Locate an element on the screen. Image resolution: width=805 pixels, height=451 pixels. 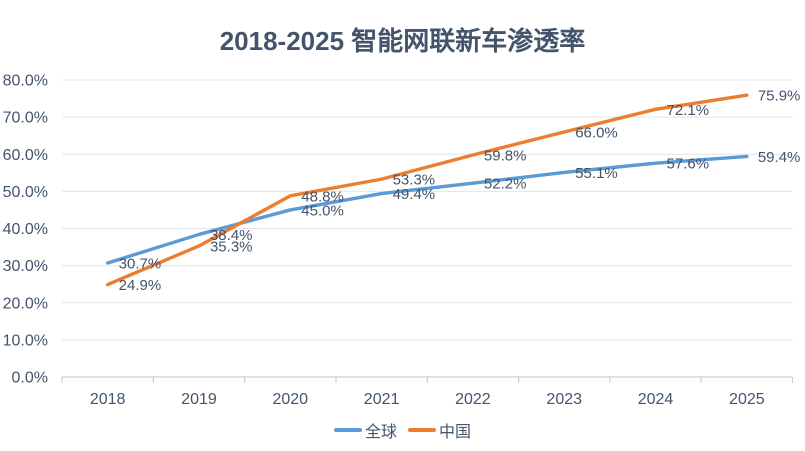
data-label-china-2022: 59.8% is located at coordinates (505, 155).